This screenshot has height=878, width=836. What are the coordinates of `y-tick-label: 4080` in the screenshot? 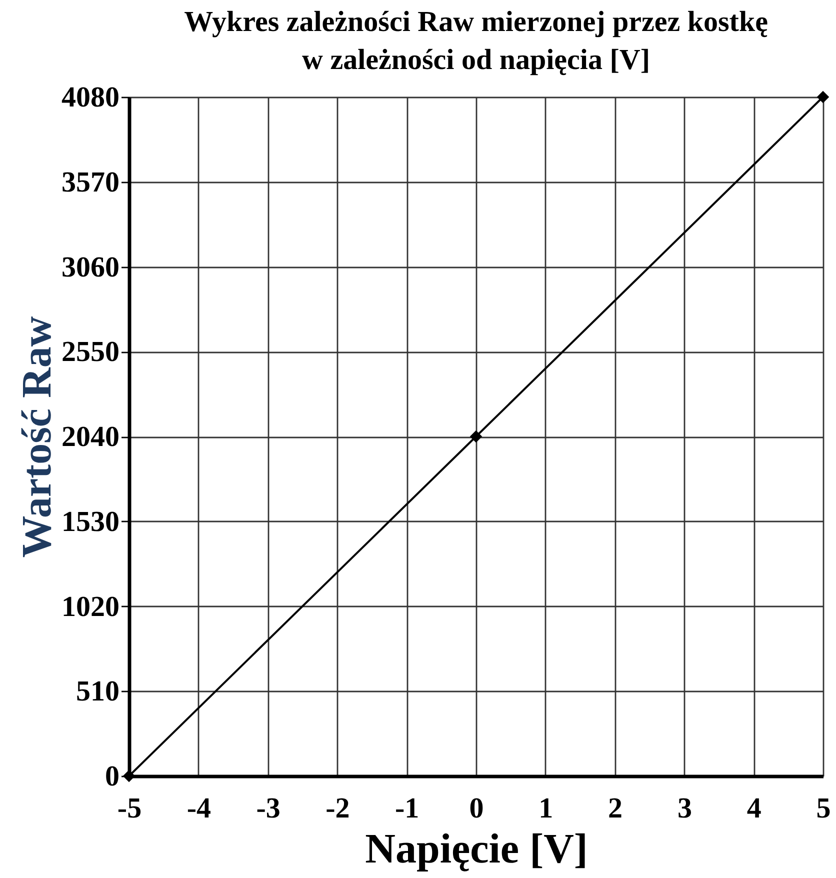 It's located at (91, 98).